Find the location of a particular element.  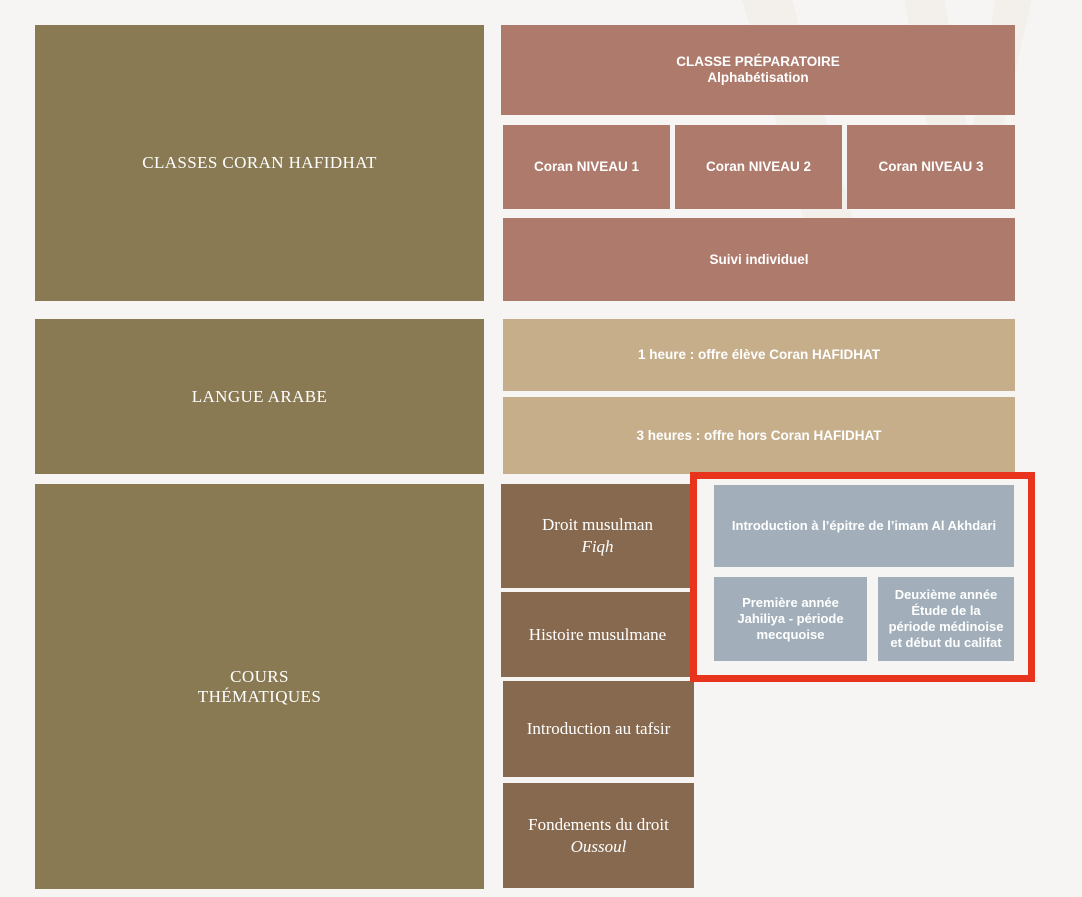

offre-3-heures-tile: 3 heures : offre hors Coran HAFIDHAT is located at coordinates (759, 435).